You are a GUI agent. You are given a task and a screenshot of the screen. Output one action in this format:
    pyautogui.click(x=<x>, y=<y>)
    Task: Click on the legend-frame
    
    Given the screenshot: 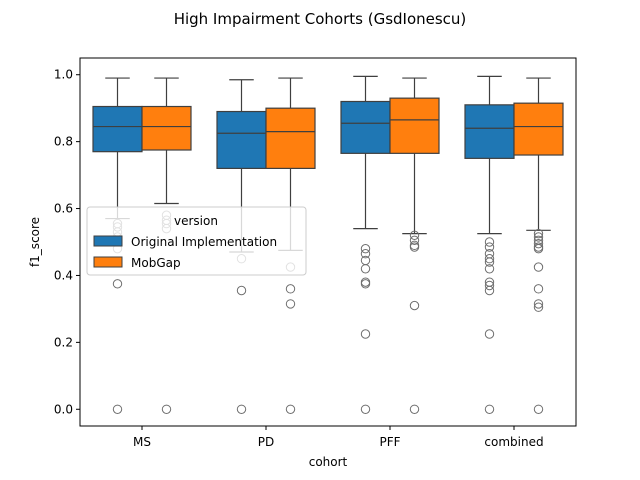 What is the action you would take?
    pyautogui.click(x=196, y=241)
    